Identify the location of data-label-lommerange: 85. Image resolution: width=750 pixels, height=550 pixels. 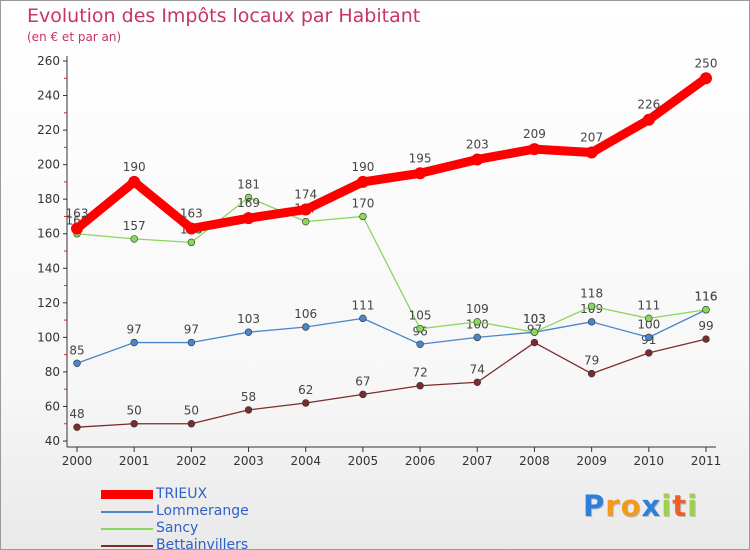
(76, 350).